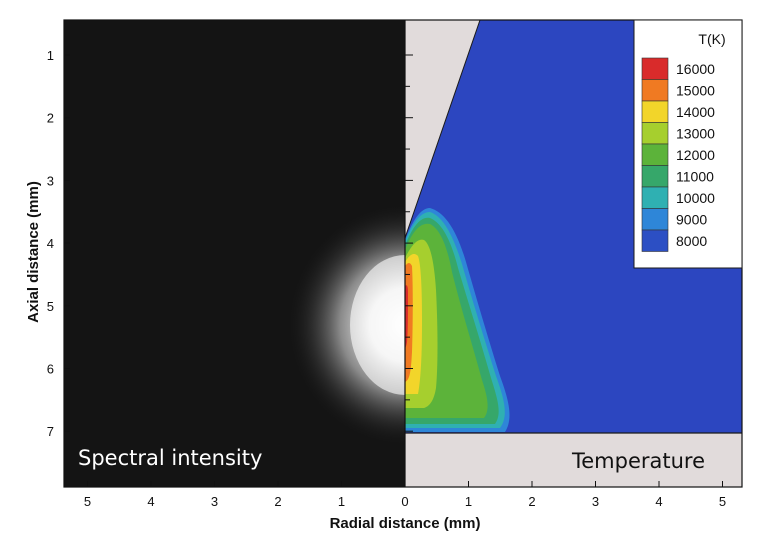 The height and width of the screenshot is (551, 768). What do you see at coordinates (50, 306) in the screenshot?
I see `y-tick-label: 5` at bounding box center [50, 306].